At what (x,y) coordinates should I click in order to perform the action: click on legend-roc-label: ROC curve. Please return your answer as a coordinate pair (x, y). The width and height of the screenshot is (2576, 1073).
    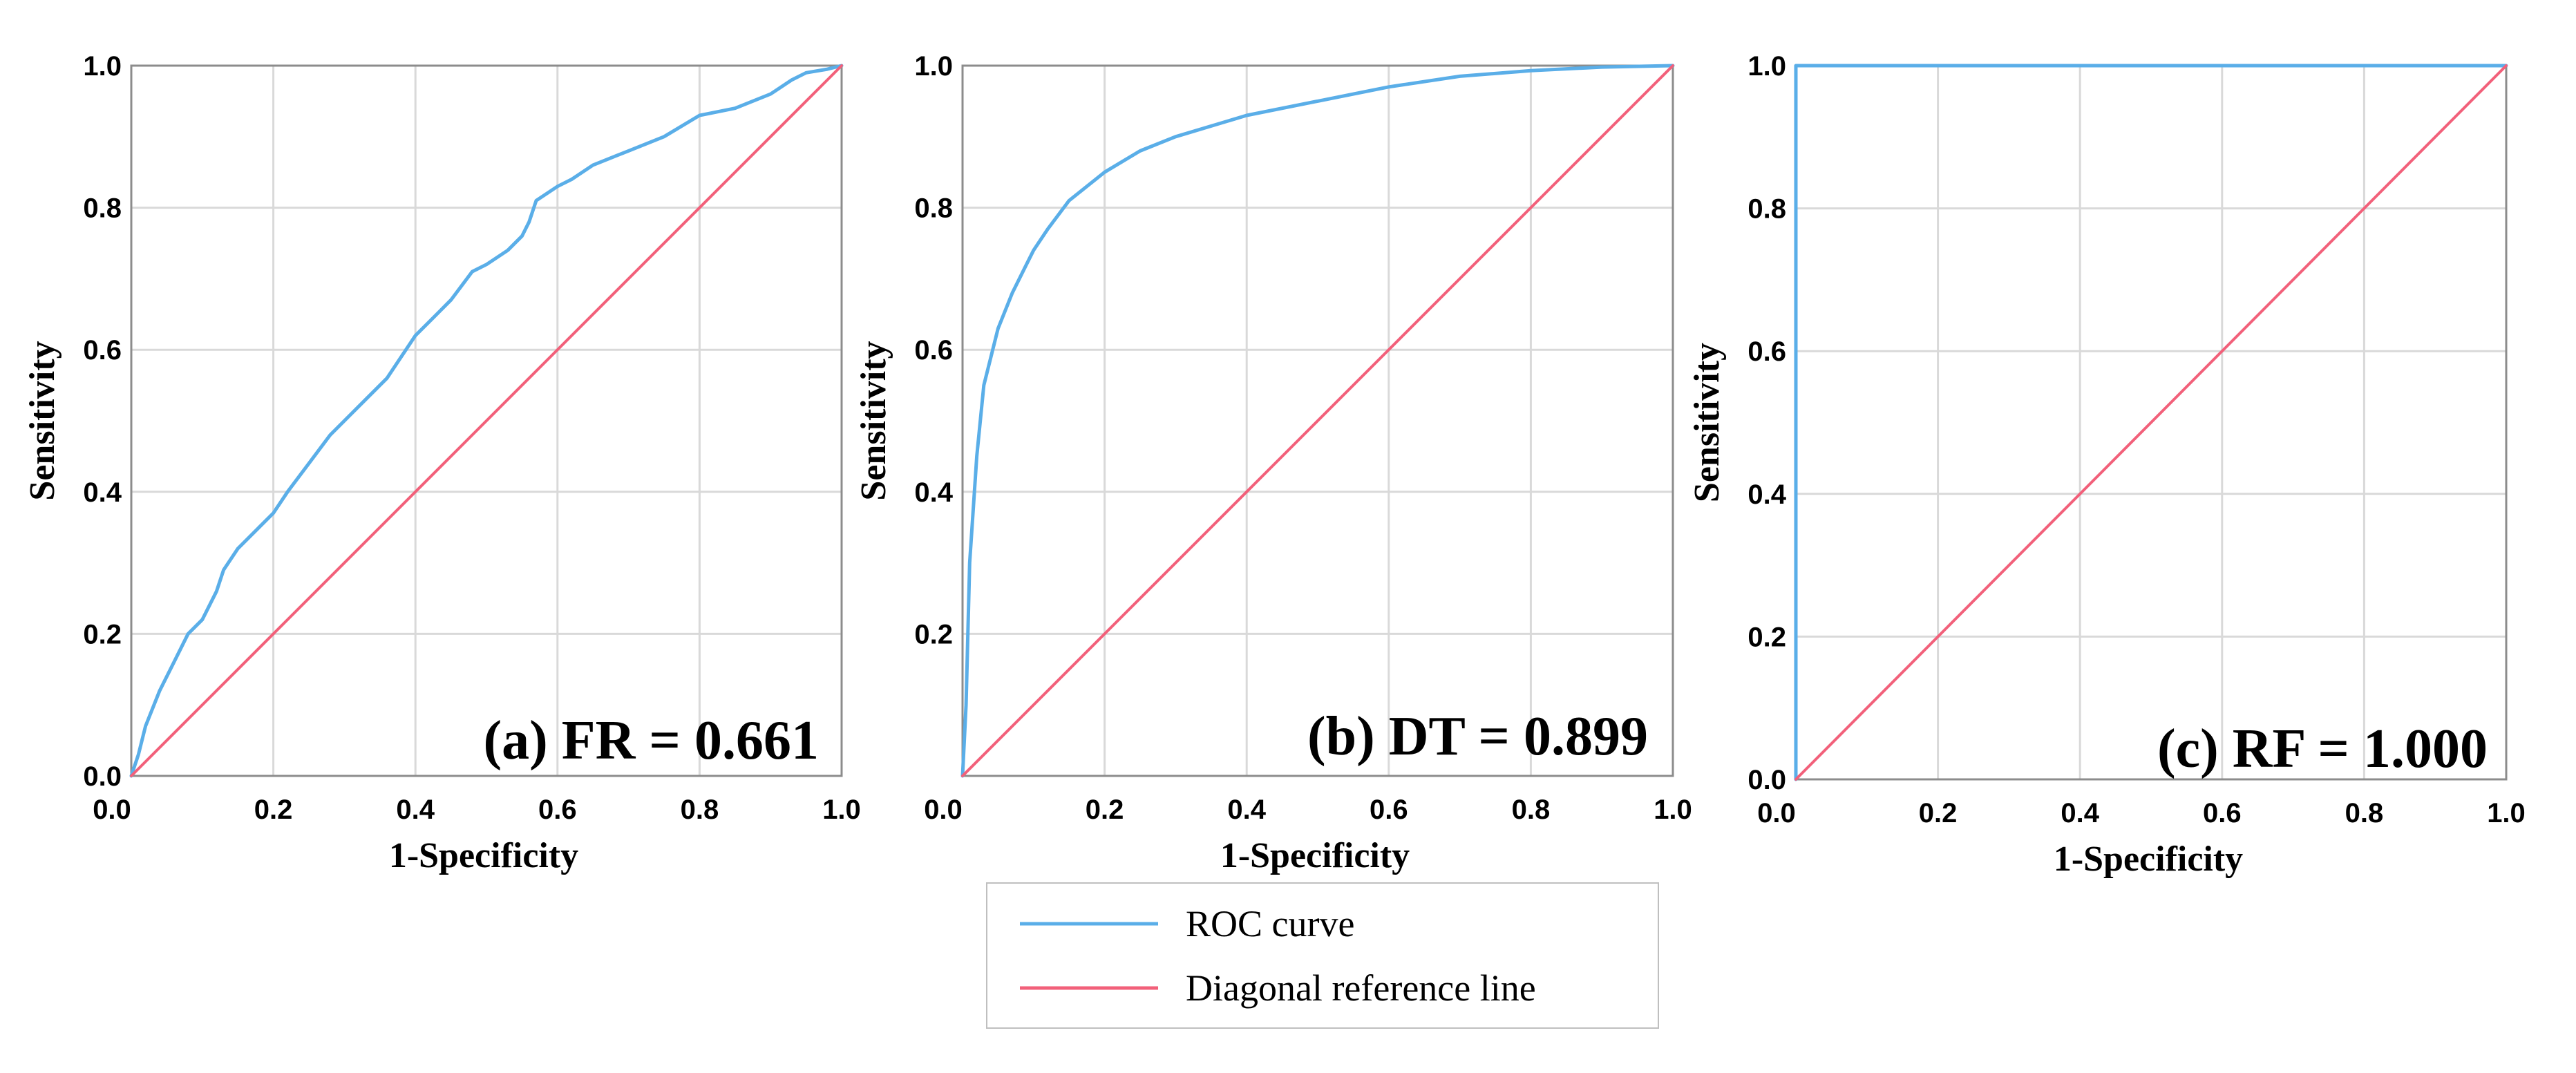
    Looking at the image, I should click on (1270, 923).